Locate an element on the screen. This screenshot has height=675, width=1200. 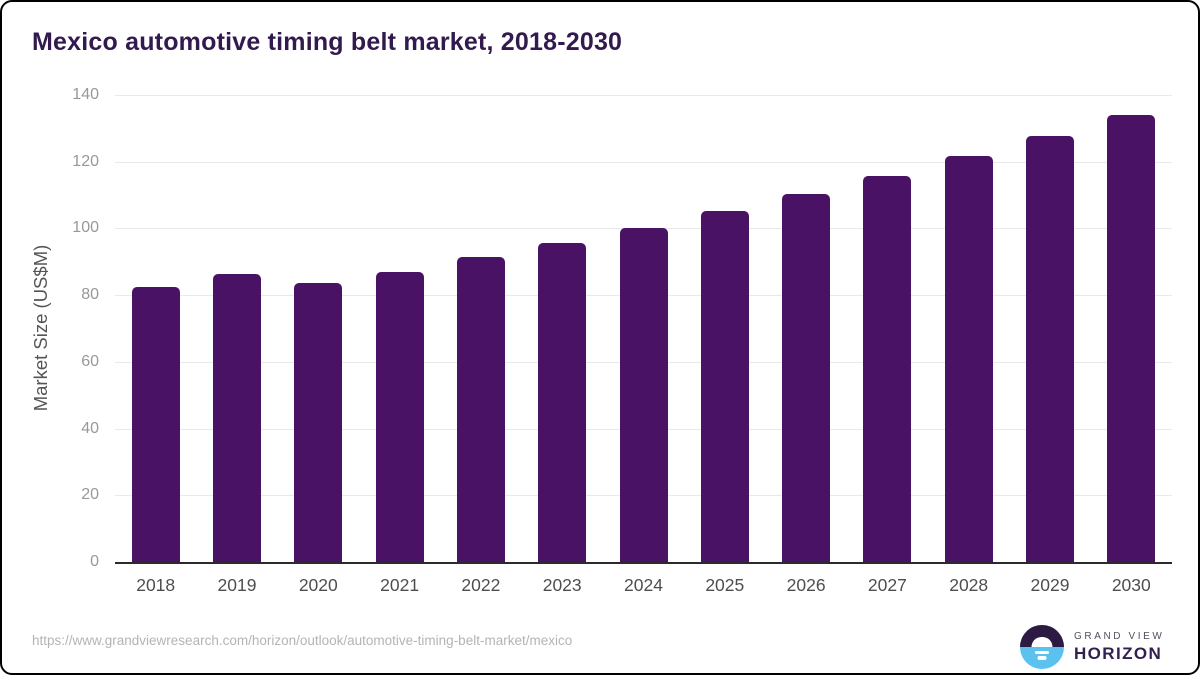
bar-2025 is located at coordinates (724, 386).